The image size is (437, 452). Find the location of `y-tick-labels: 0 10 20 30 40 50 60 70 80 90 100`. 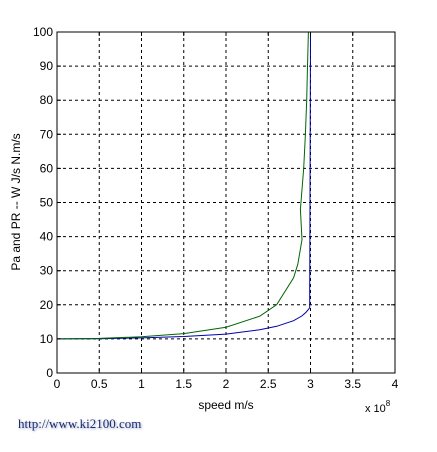

y-tick-labels: 0 10 20 30 40 50 60 70 80 90 100 is located at coordinates (43, 202).